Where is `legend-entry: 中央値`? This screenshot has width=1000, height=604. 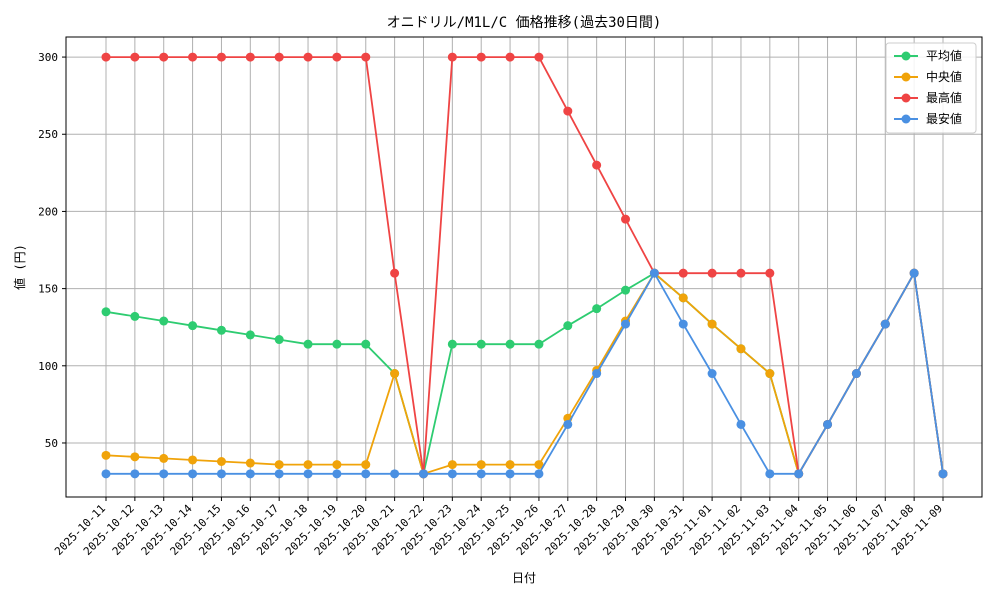
legend-entry: 中央値 is located at coordinates (928, 76).